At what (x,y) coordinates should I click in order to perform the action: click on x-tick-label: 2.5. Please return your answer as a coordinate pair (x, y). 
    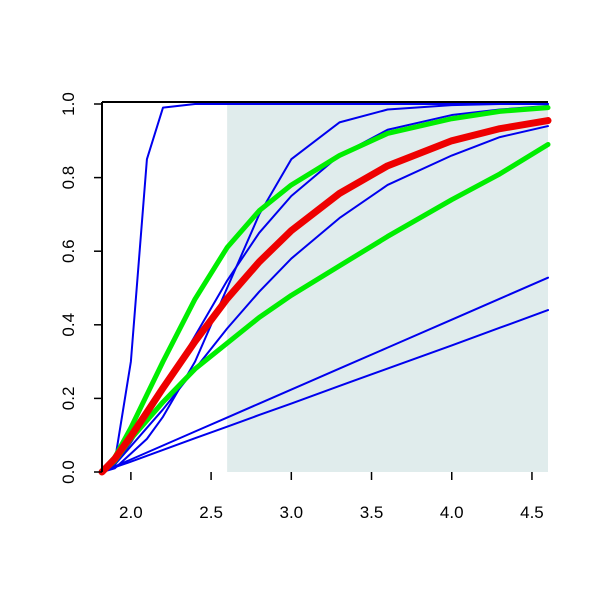
    Looking at the image, I should click on (211, 512).